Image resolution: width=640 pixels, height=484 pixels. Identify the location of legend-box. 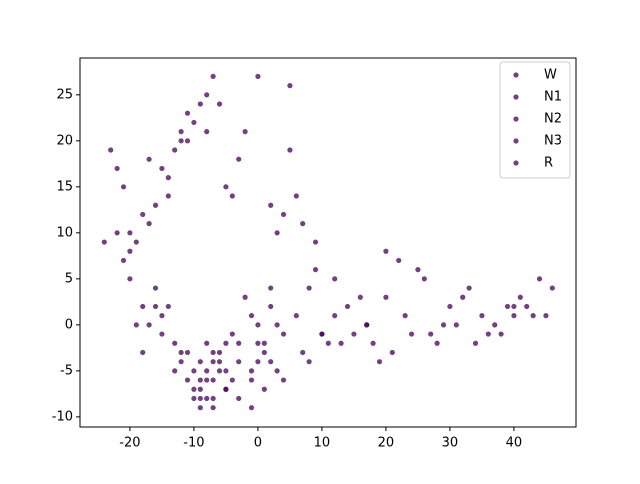
(535, 120).